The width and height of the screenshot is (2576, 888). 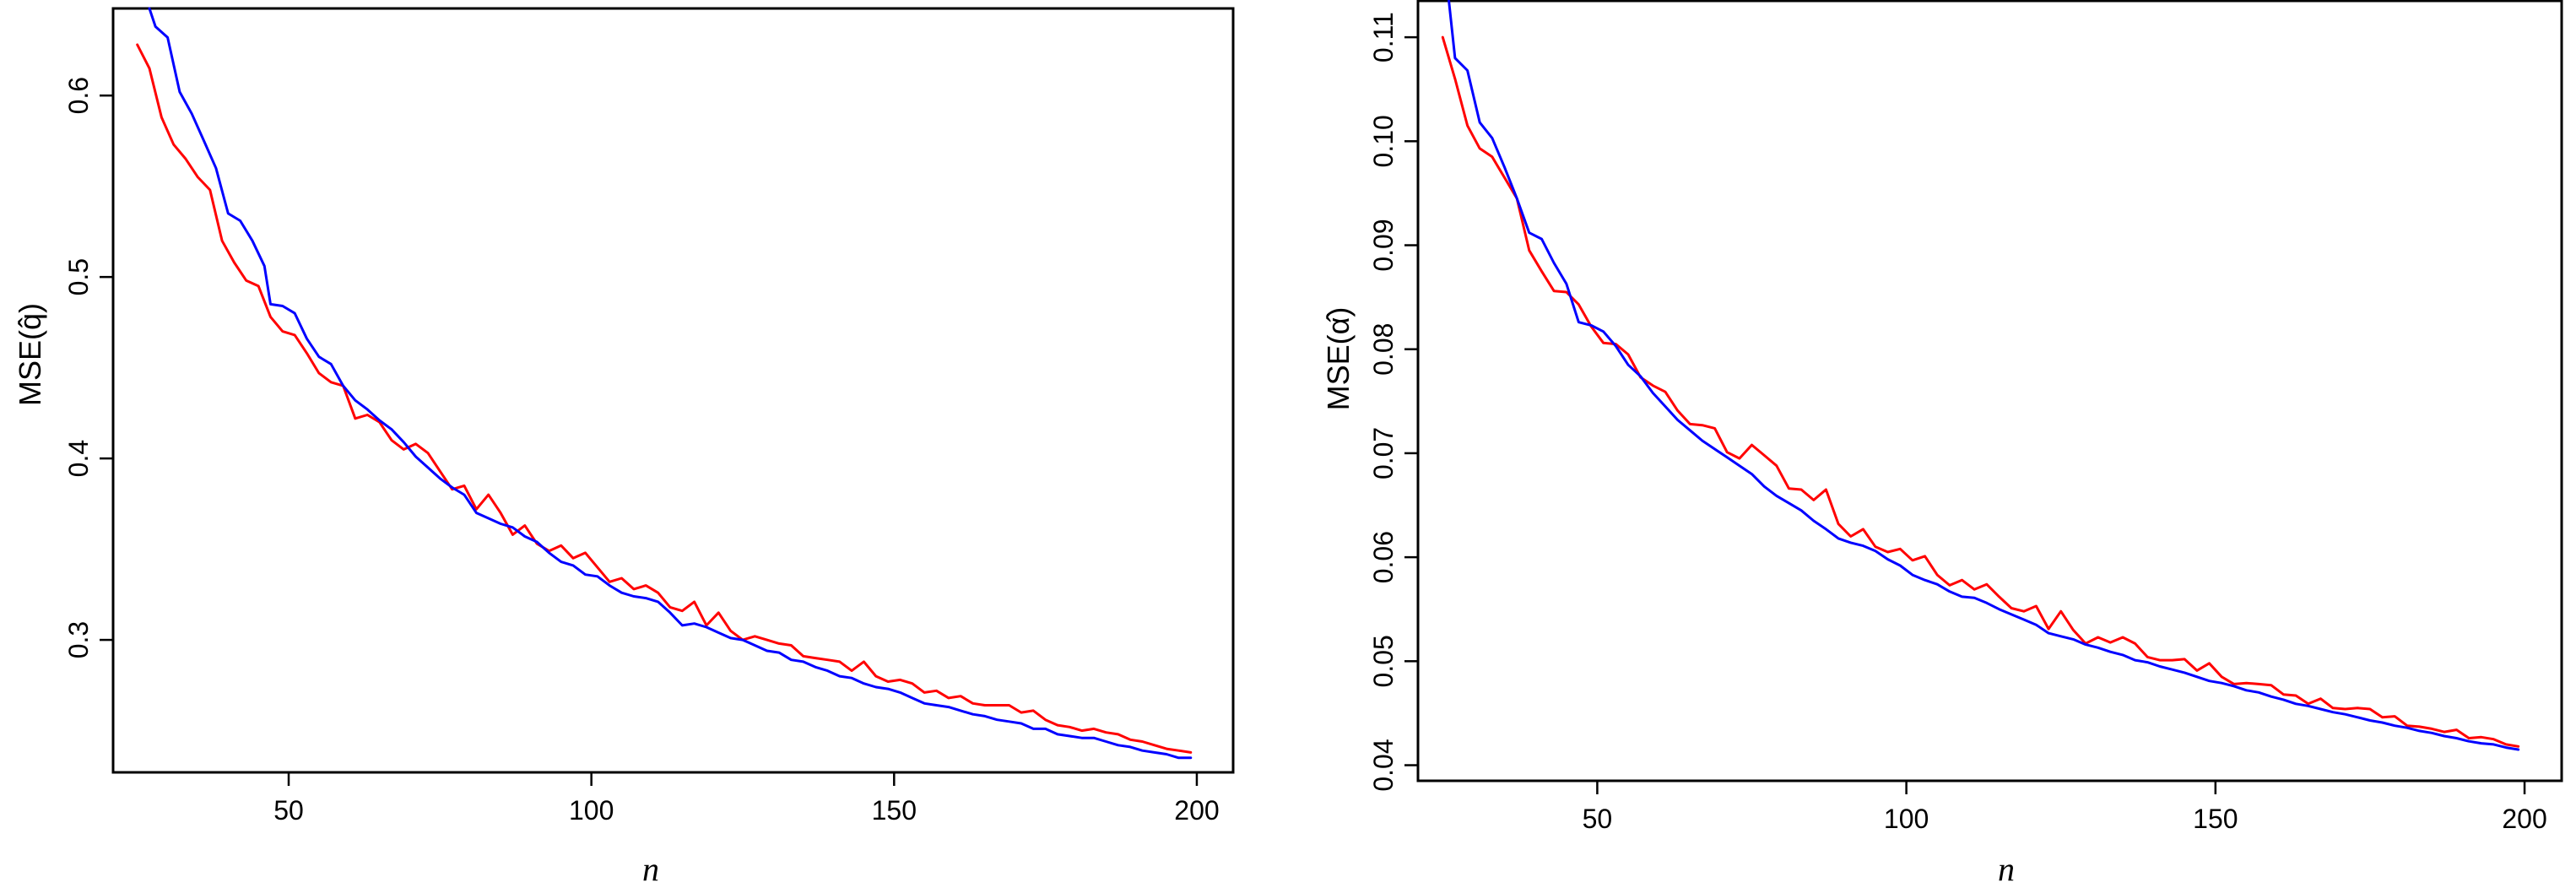 What do you see at coordinates (1383, 557) in the screenshot?
I see `y-tick-label: 0.06` at bounding box center [1383, 557].